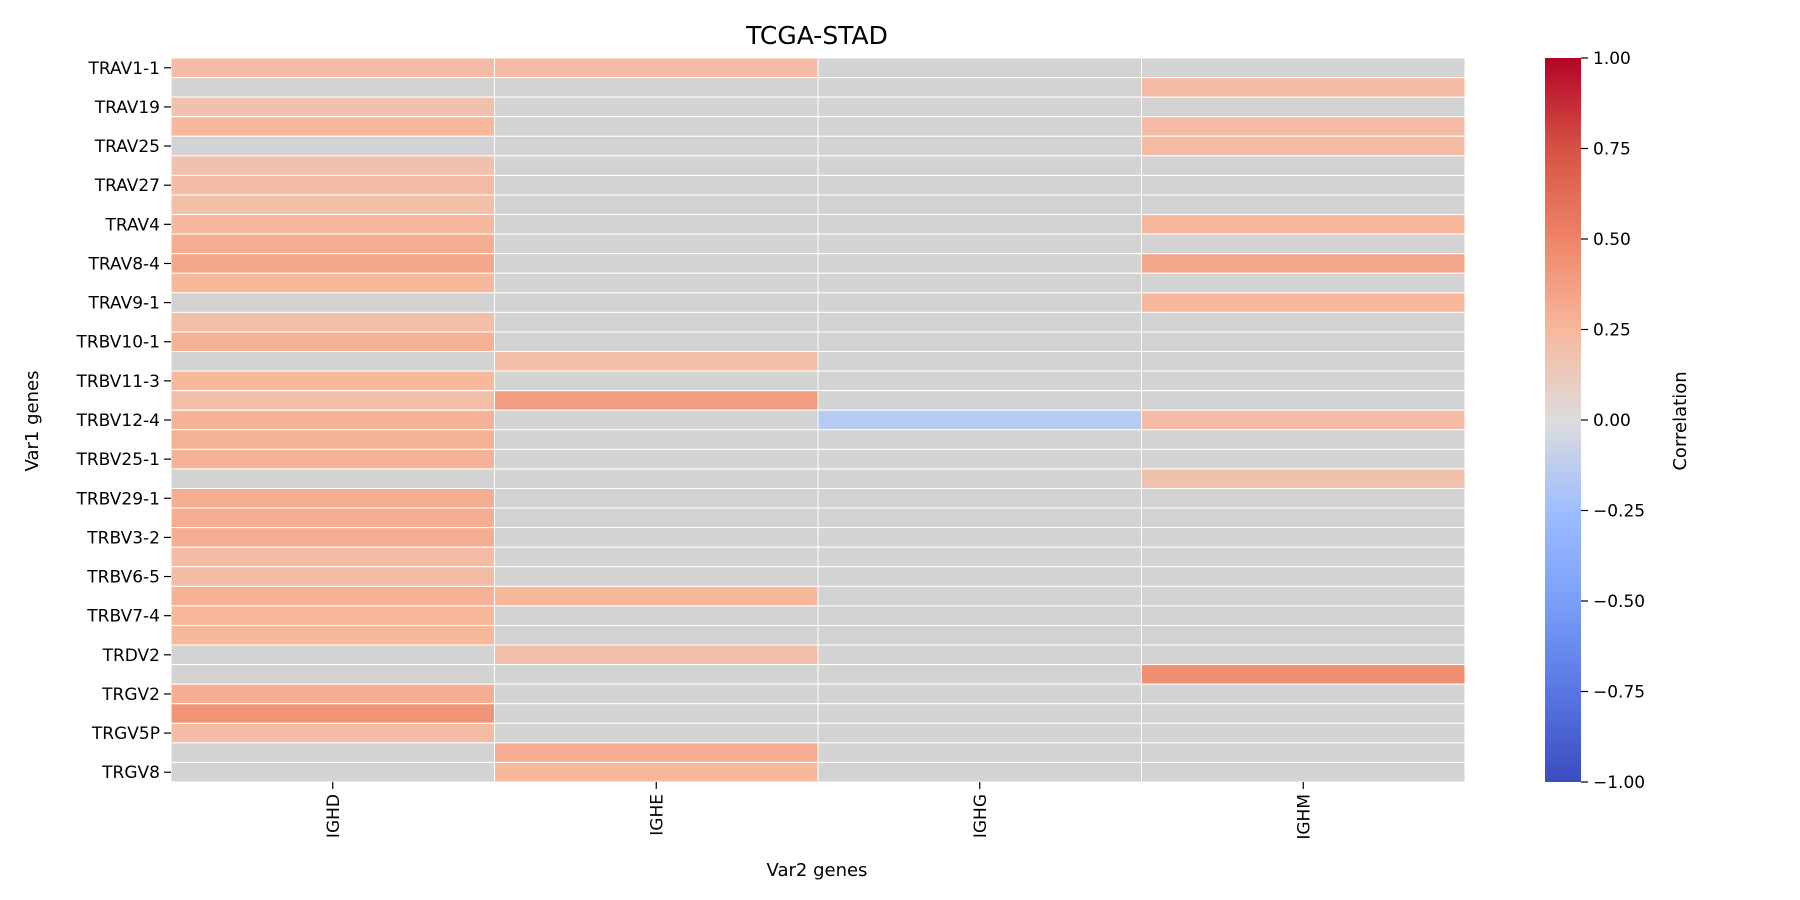  I want to click on colorbar-tick-label: 0.25, so click(1612, 331).